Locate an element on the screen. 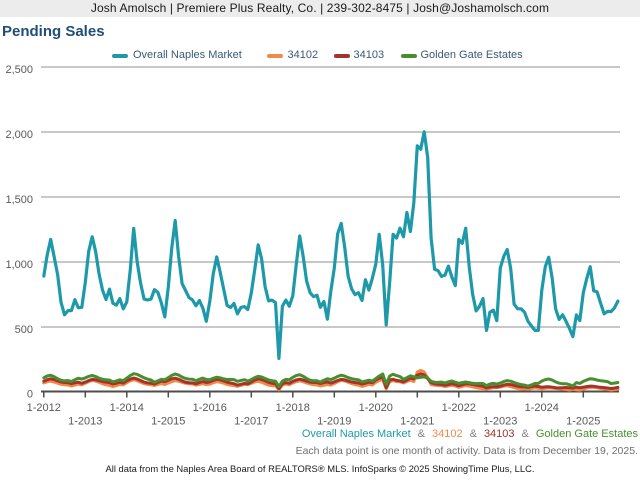 This screenshot has width=640, height=480. svg-text: 1-2024 is located at coordinates (542, 408).